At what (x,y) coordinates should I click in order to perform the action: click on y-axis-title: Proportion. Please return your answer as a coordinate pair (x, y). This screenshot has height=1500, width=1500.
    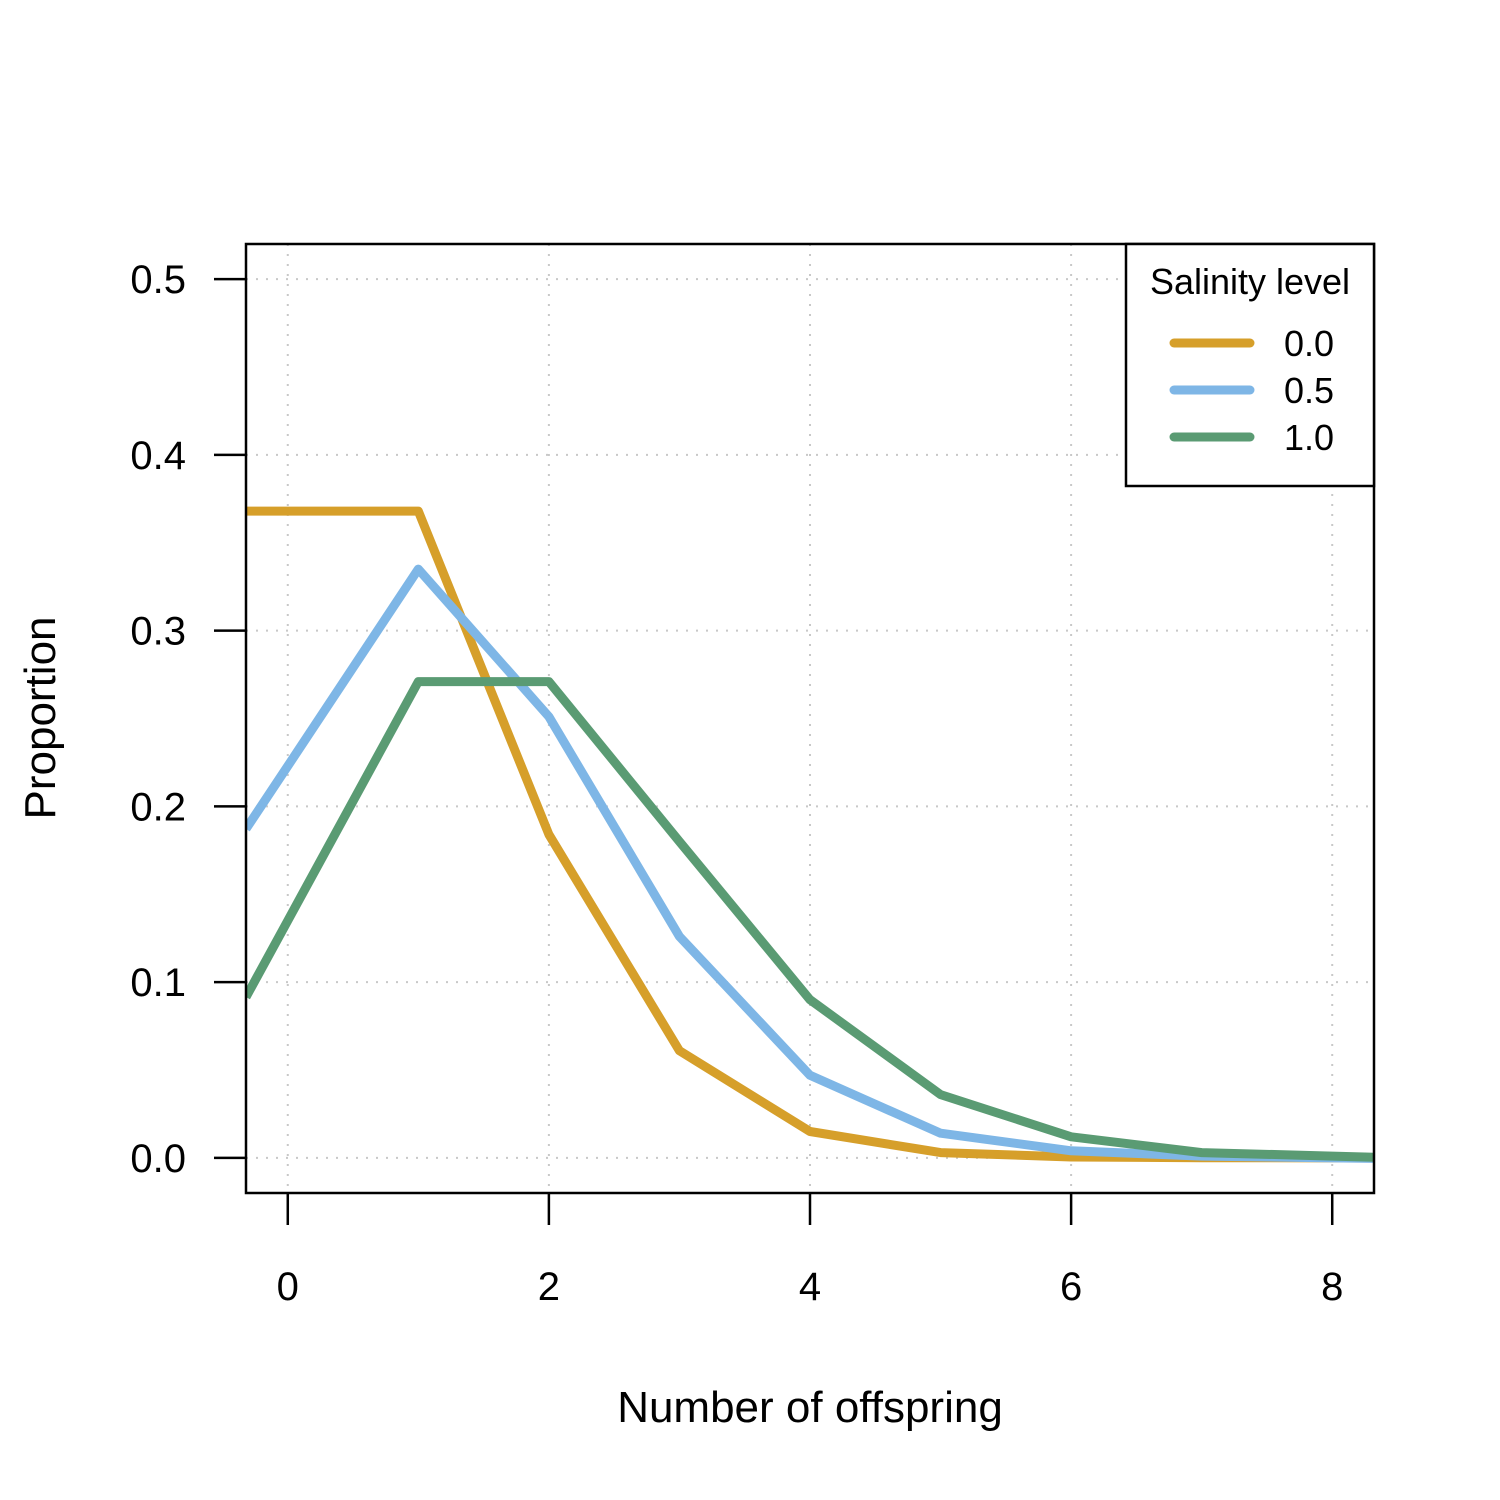
    Looking at the image, I should click on (40, 717).